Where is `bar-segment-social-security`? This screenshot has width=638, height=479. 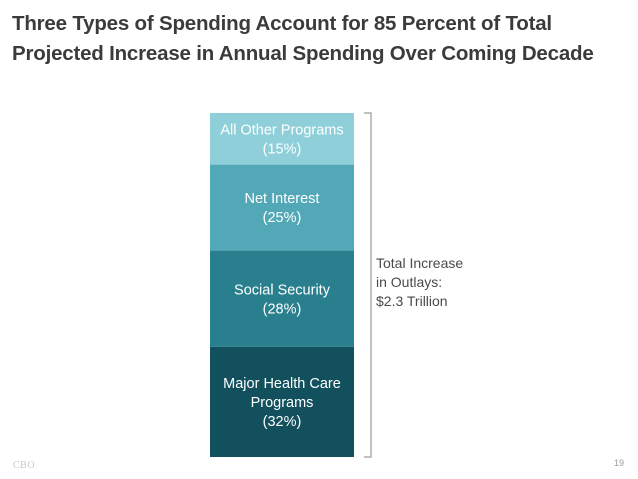 bar-segment-social-security is located at coordinates (282, 298).